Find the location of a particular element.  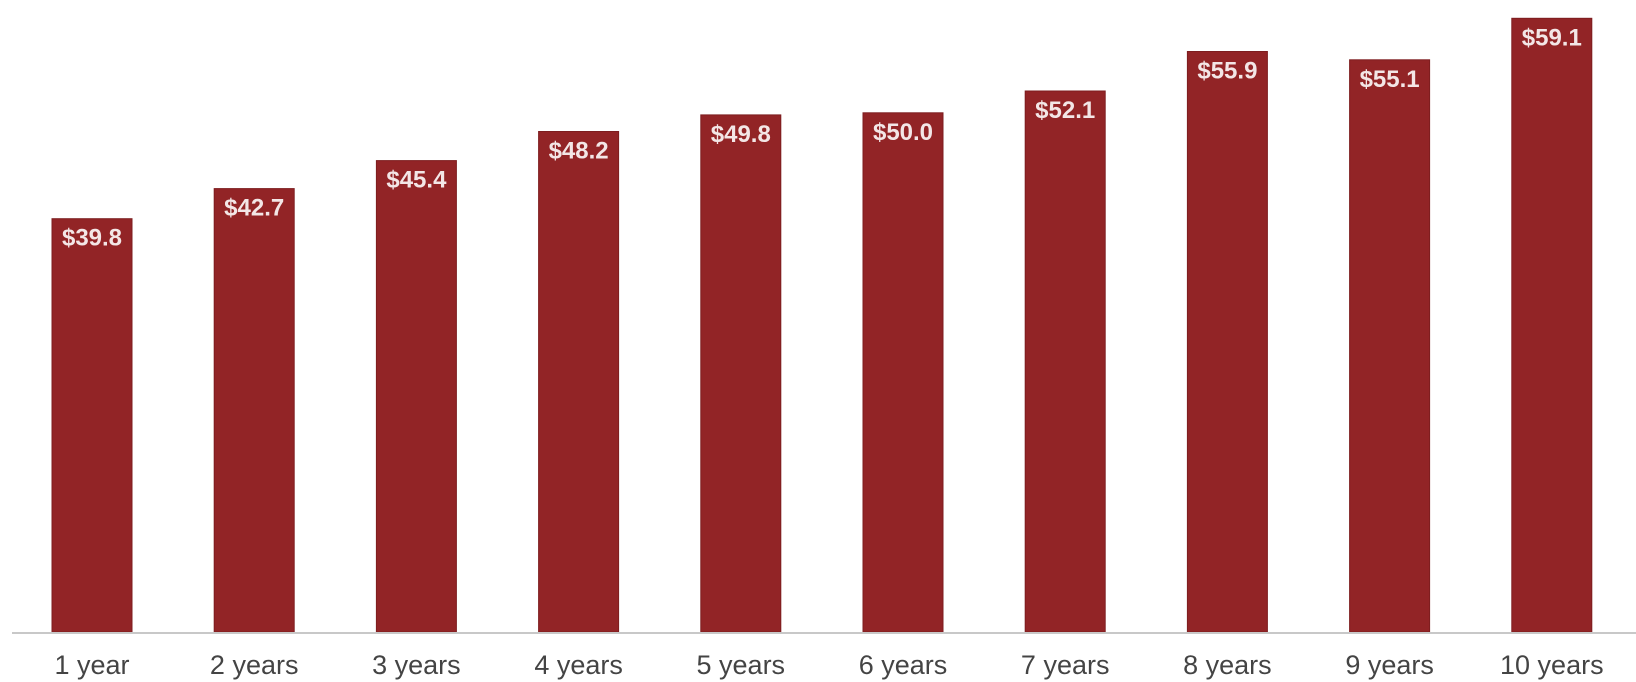

x-tick-label-2: 2 years is located at coordinates (254, 665).